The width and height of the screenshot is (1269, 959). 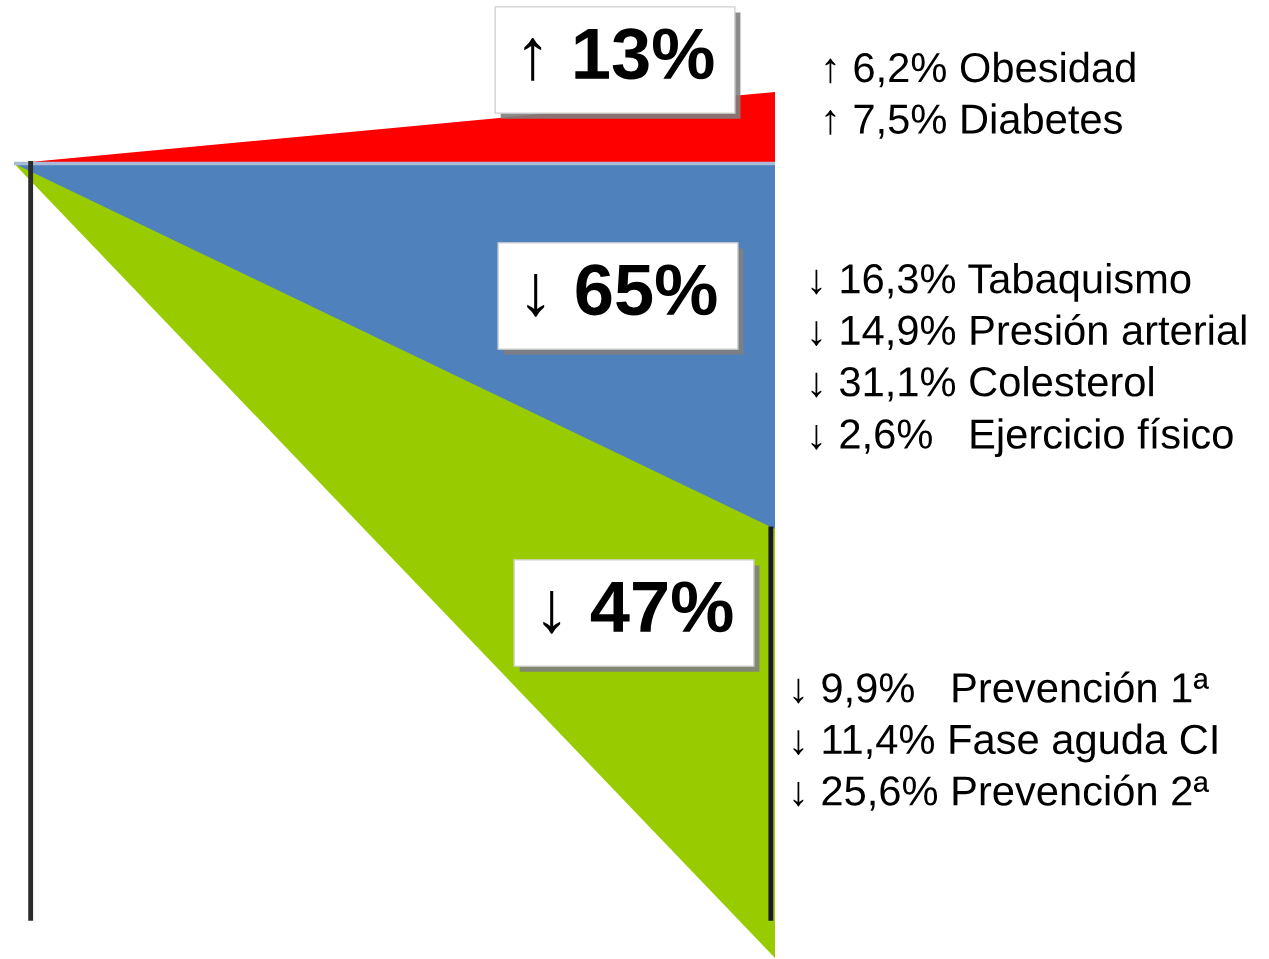 I want to click on annotation: ↓ 47%, so click(x=638, y=607).